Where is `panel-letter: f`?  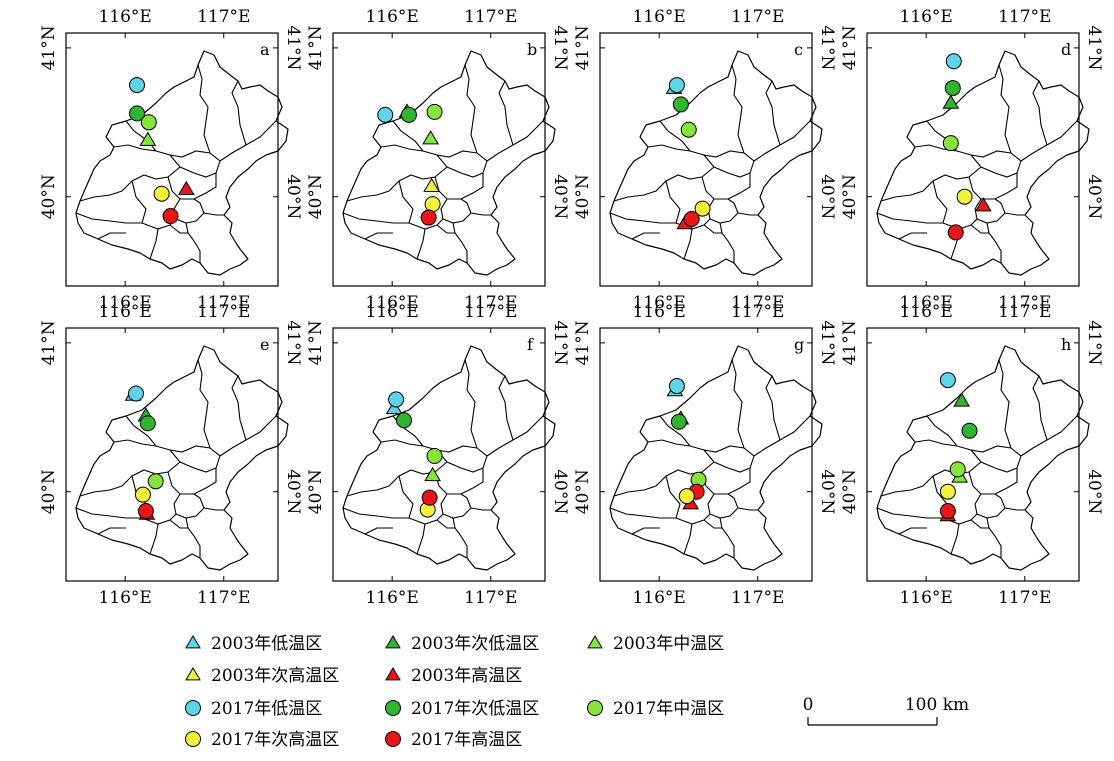
panel-letter: f is located at coordinates (530, 344).